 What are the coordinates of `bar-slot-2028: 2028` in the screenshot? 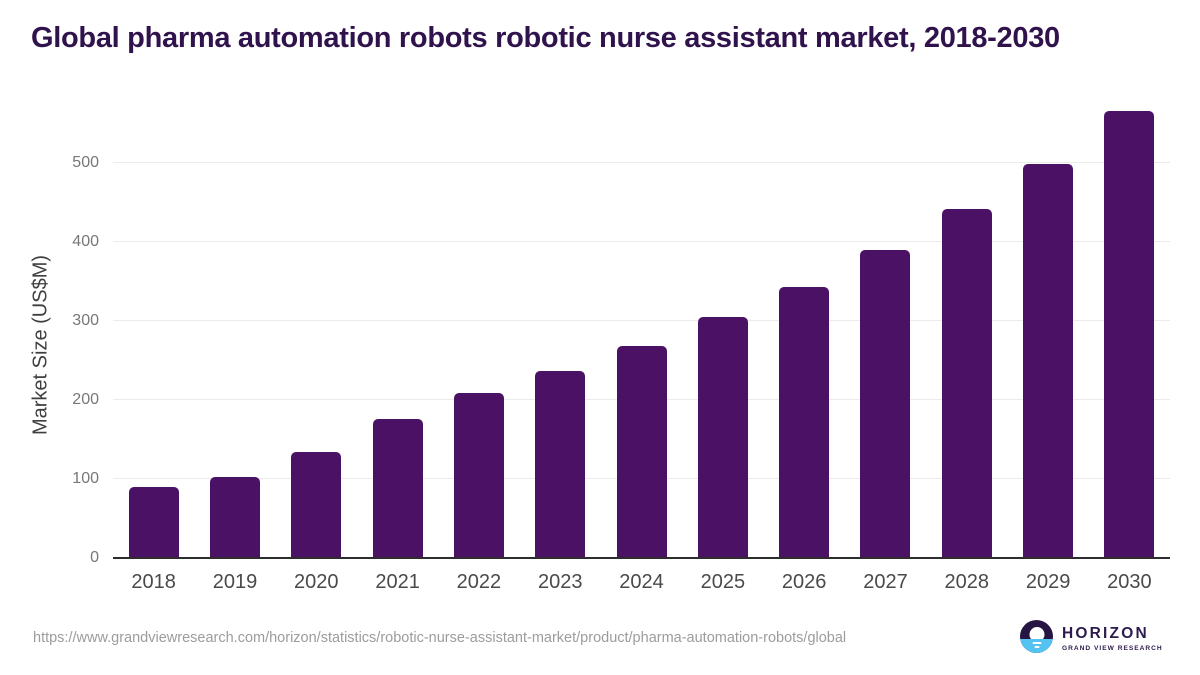 It's located at (966, 345).